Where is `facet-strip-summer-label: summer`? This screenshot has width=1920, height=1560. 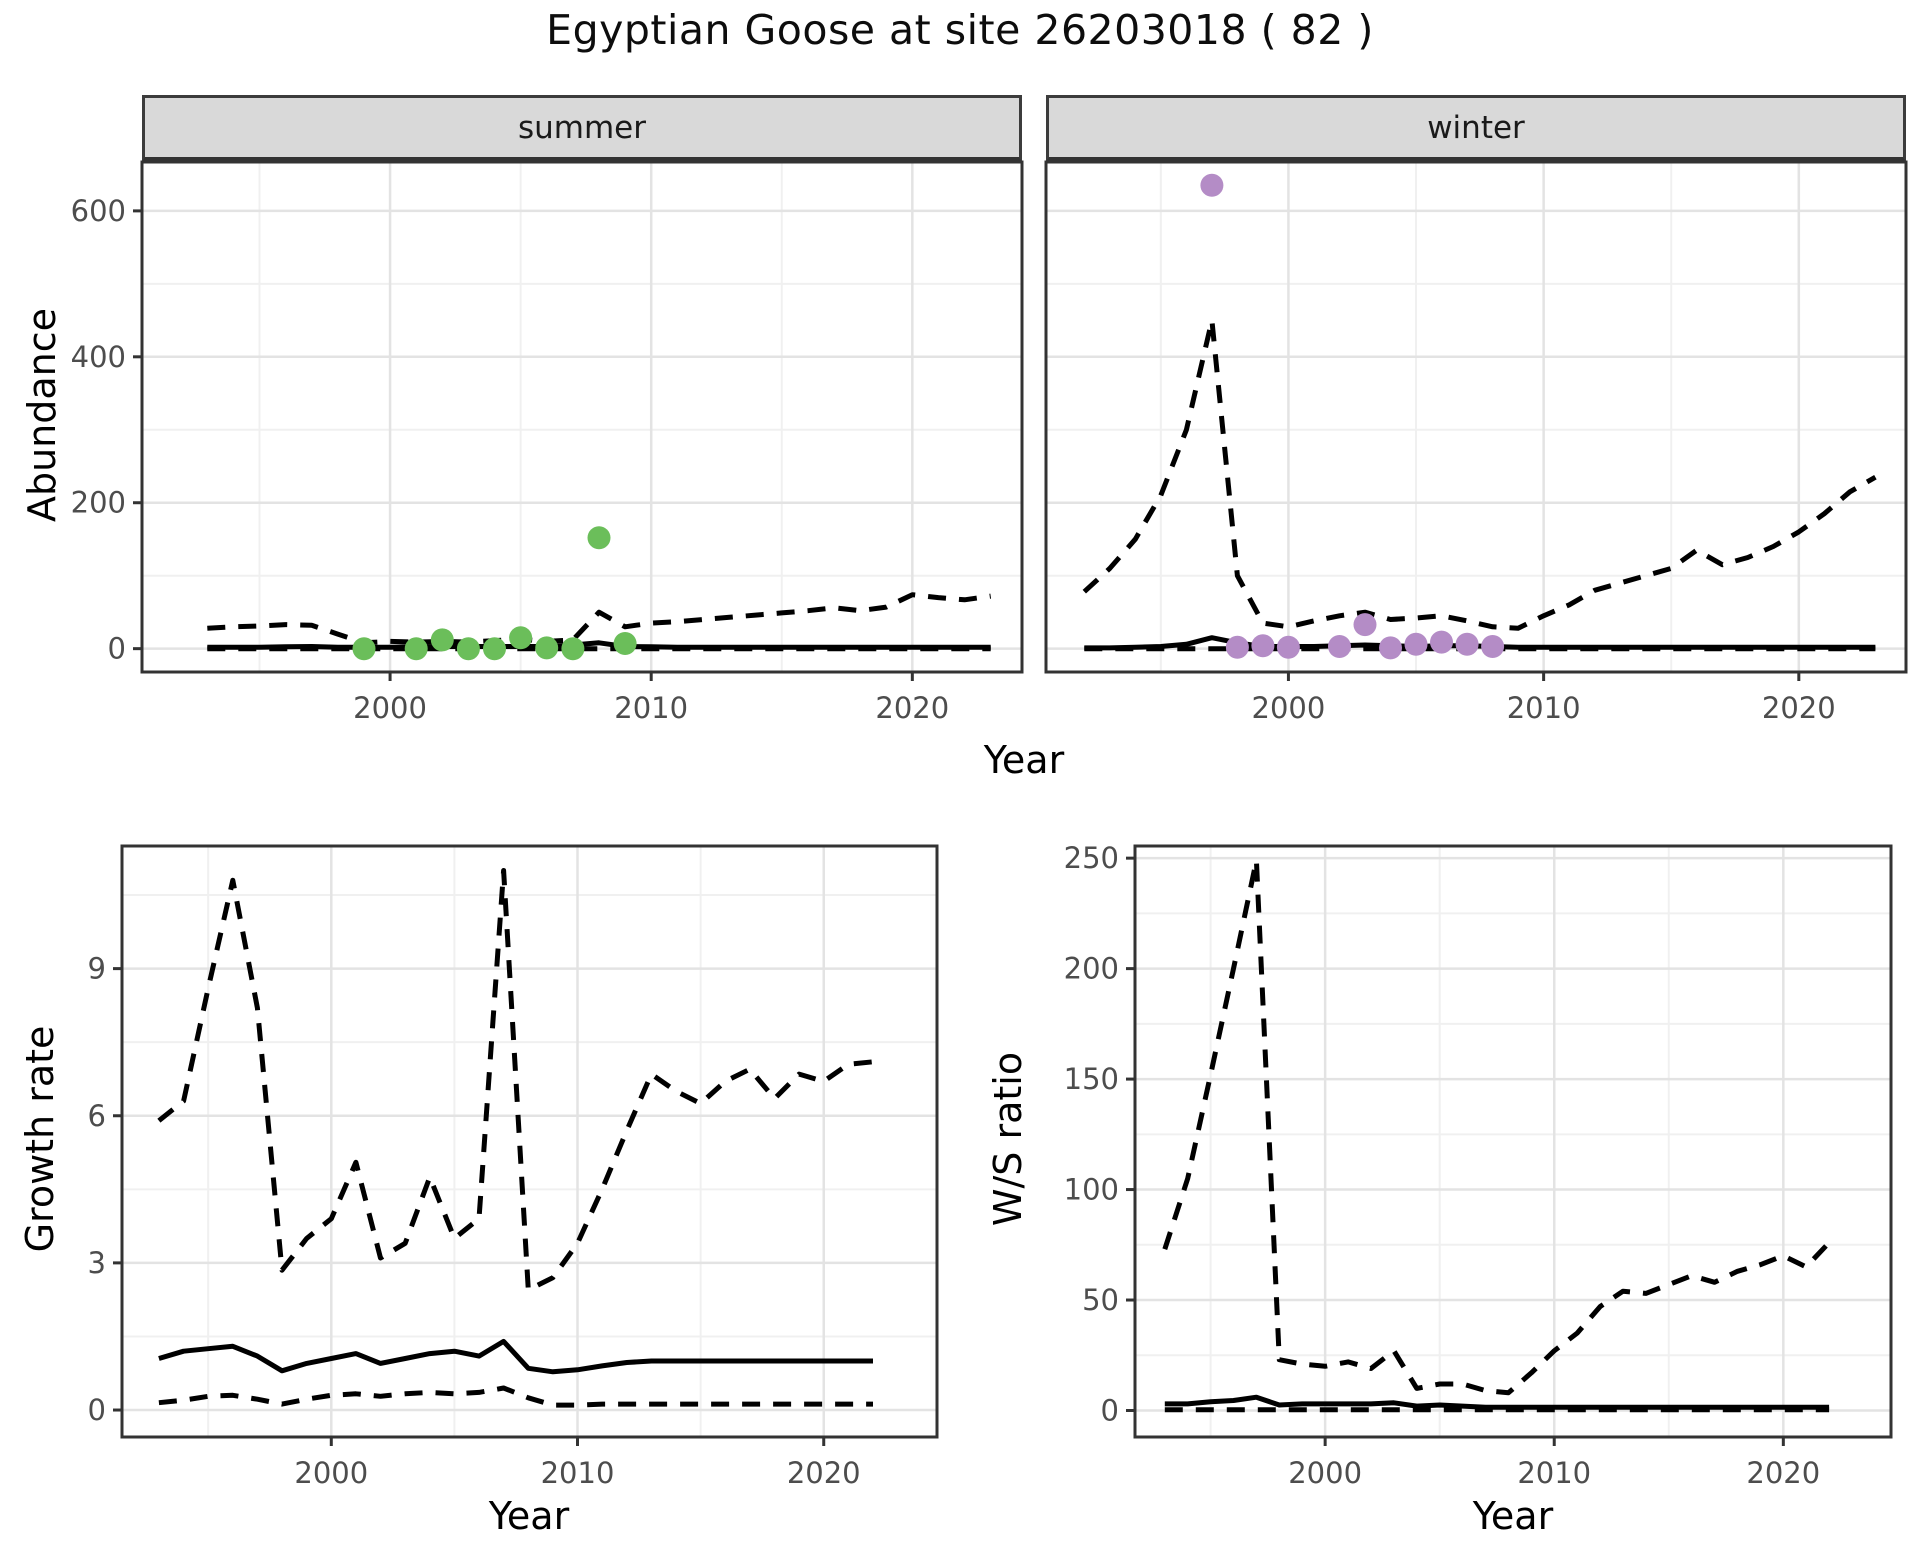
facet-strip-summer-label: summer is located at coordinates (581, 127).